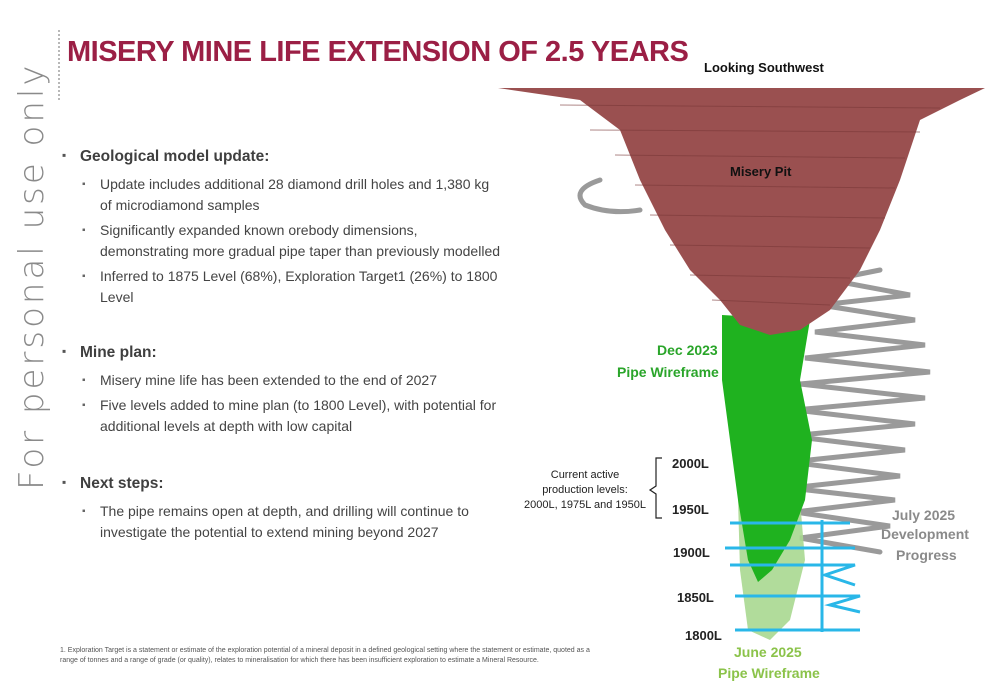 The image size is (1000, 685). I want to click on july-2025-label: July 2025, so click(923, 515).